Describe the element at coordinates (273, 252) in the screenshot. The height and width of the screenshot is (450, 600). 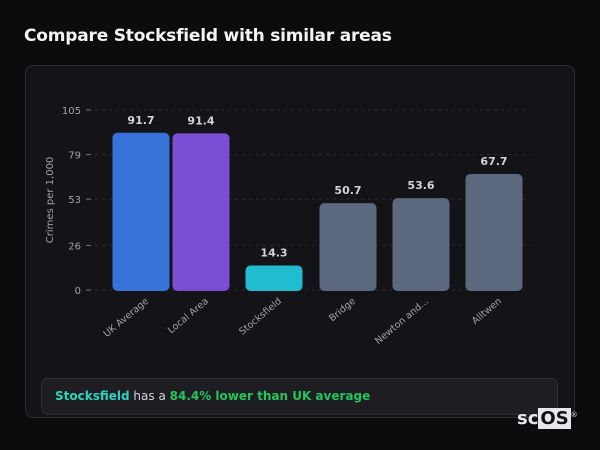
I see `bar-value-label: 14.3` at that location.